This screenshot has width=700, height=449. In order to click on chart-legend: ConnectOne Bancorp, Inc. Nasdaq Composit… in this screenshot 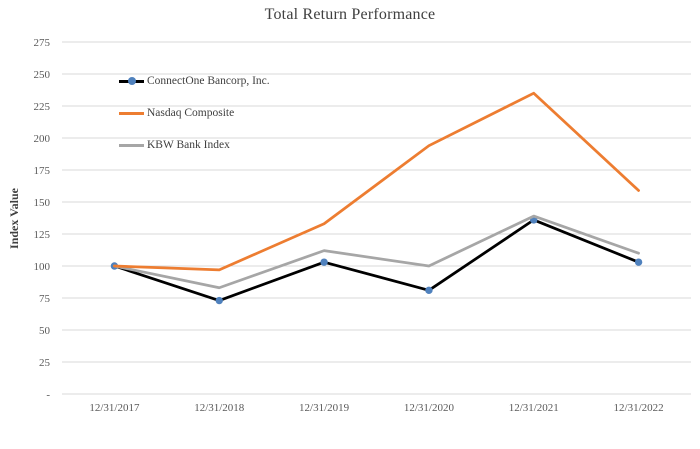, I will do `click(194, 113)`.